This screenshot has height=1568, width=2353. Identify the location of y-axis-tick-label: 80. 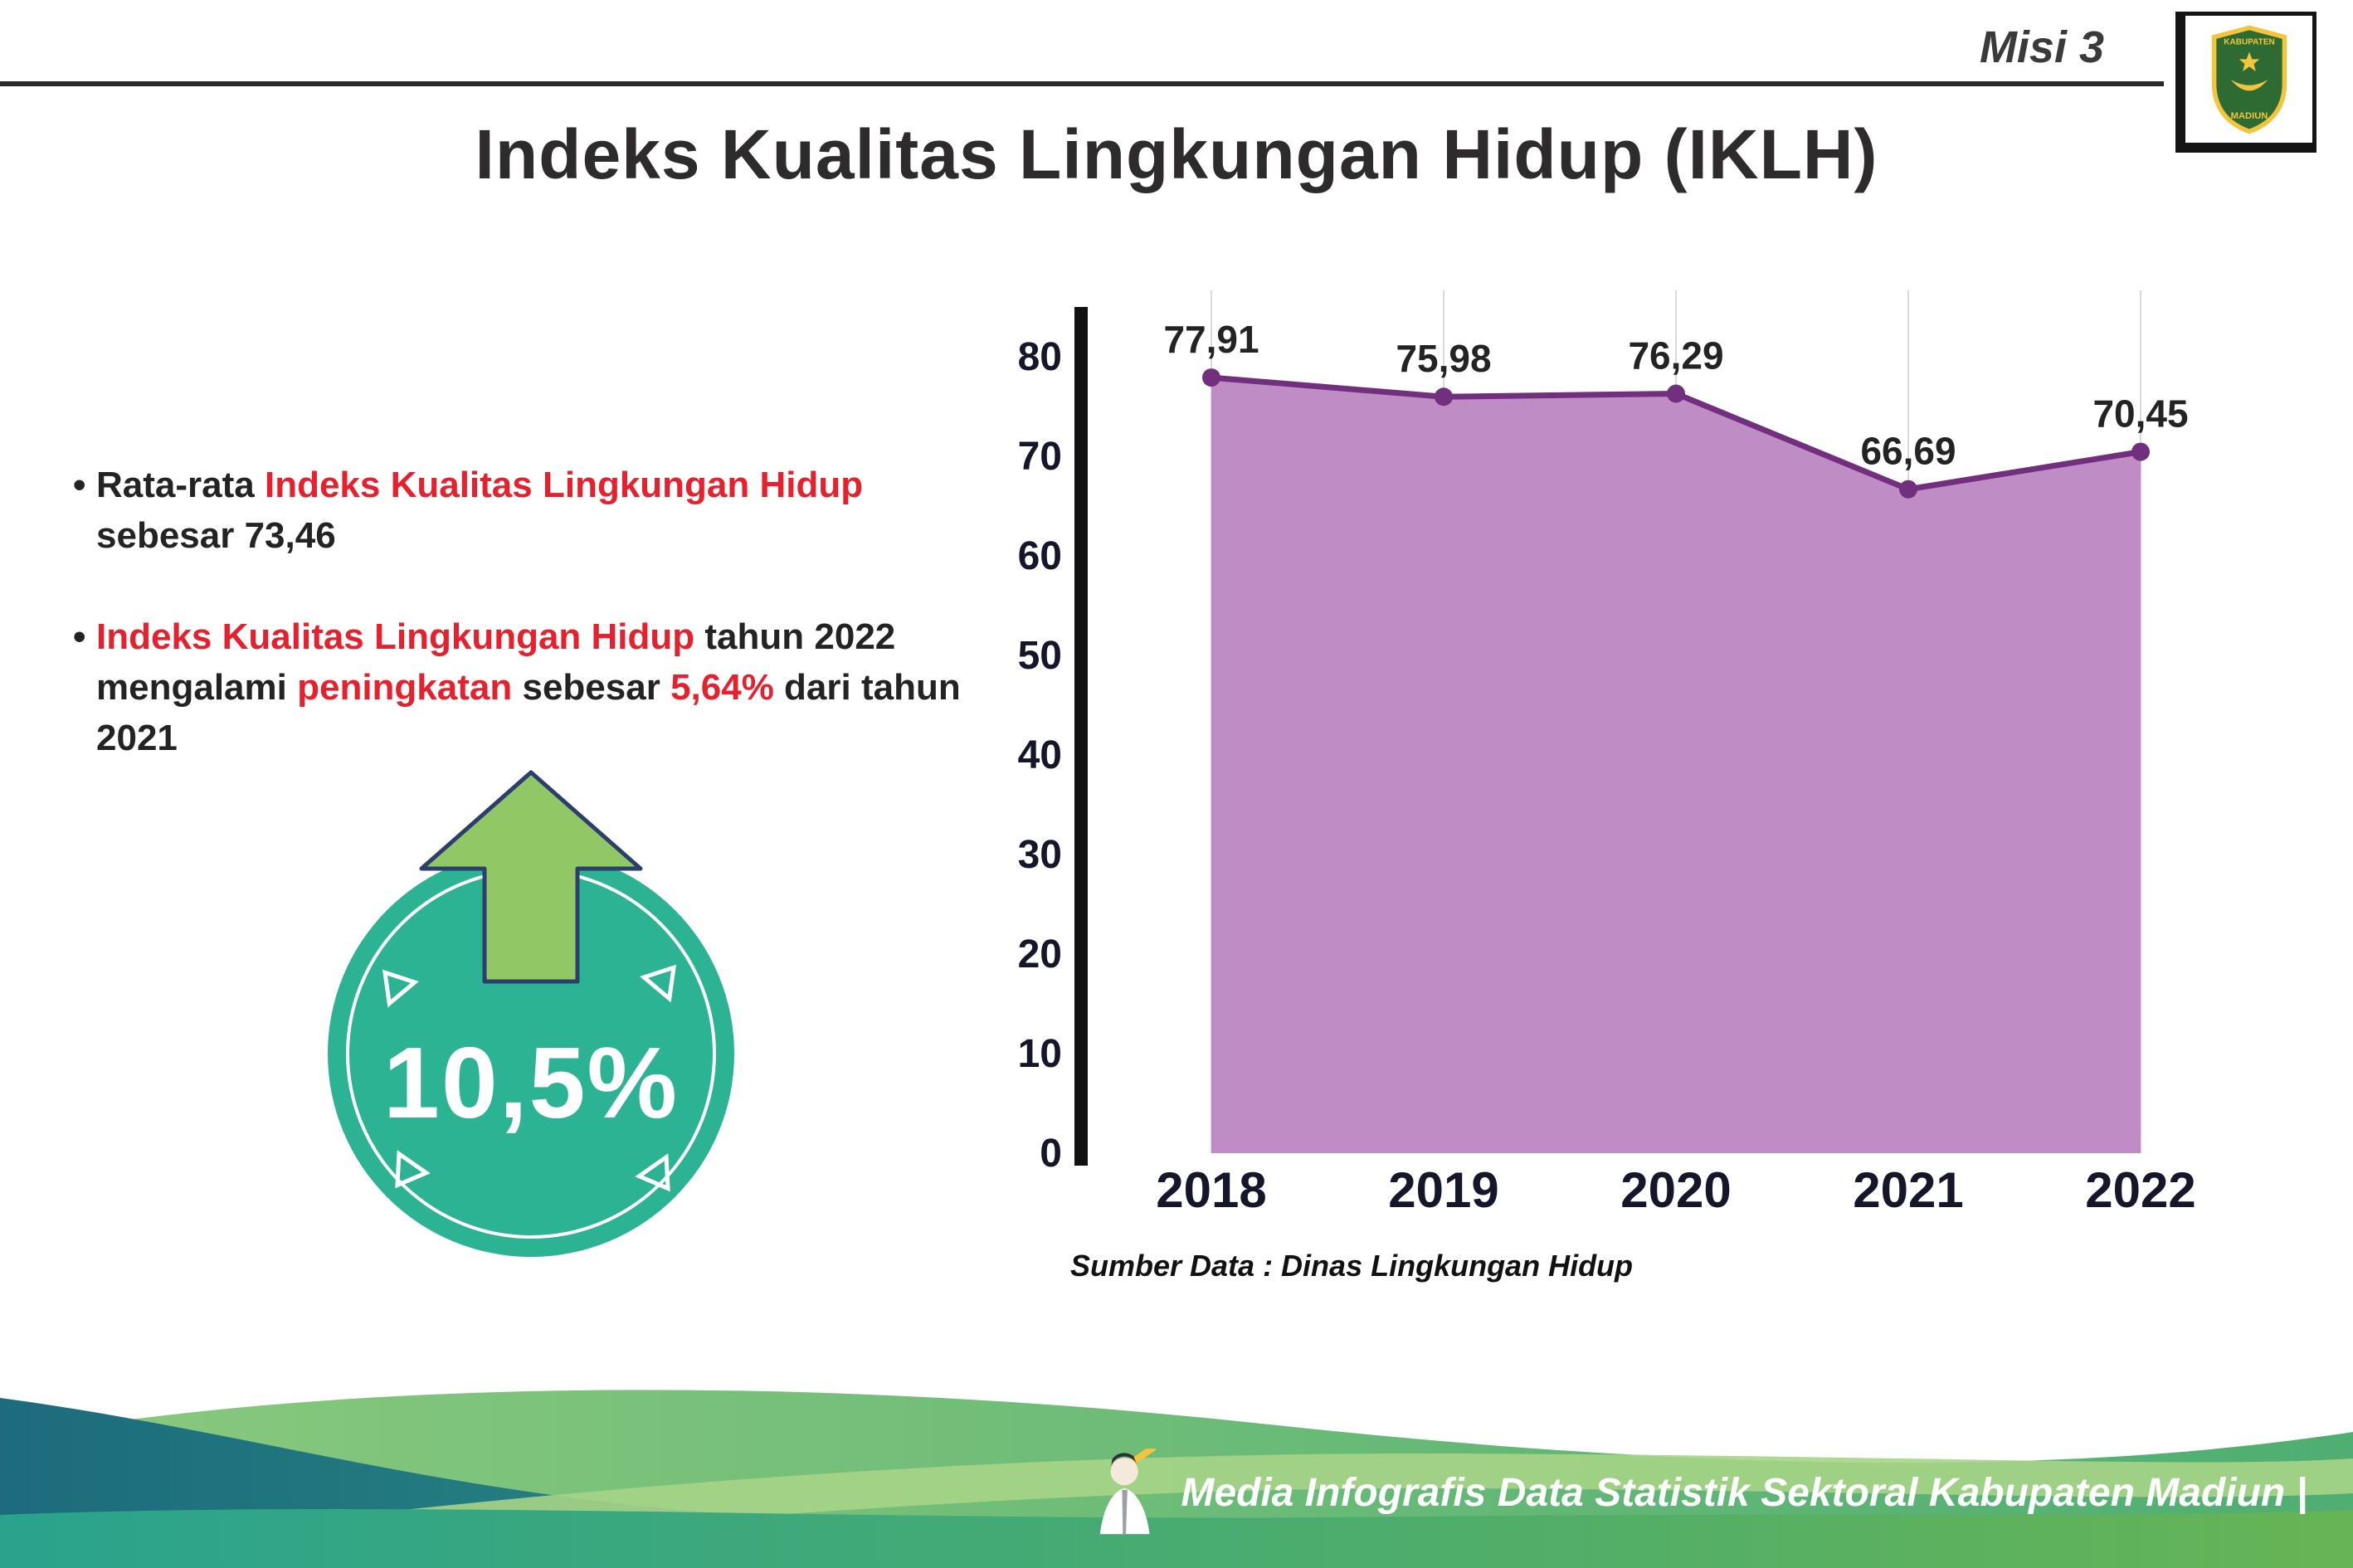
(1040, 357).